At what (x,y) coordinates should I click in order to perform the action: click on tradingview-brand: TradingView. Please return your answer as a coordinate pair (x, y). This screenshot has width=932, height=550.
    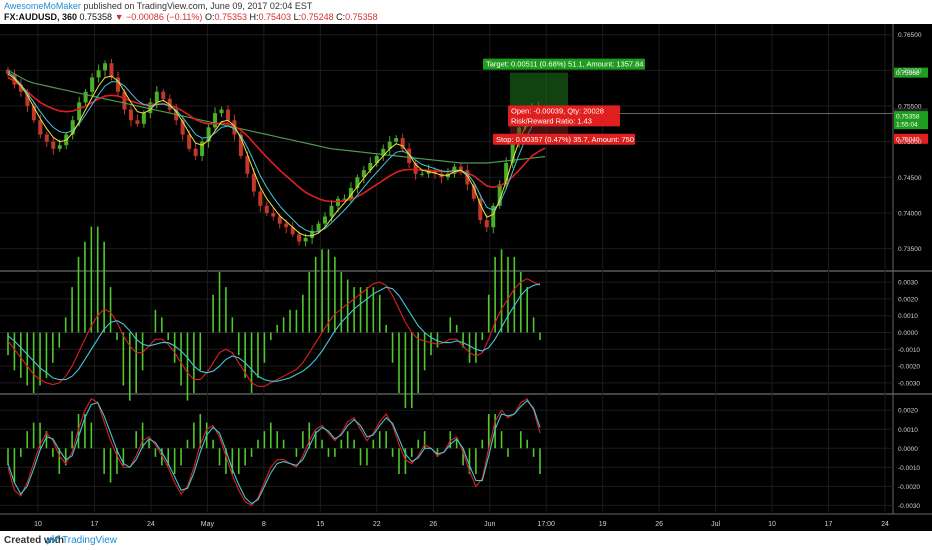
    Looking at the image, I should click on (90, 540).